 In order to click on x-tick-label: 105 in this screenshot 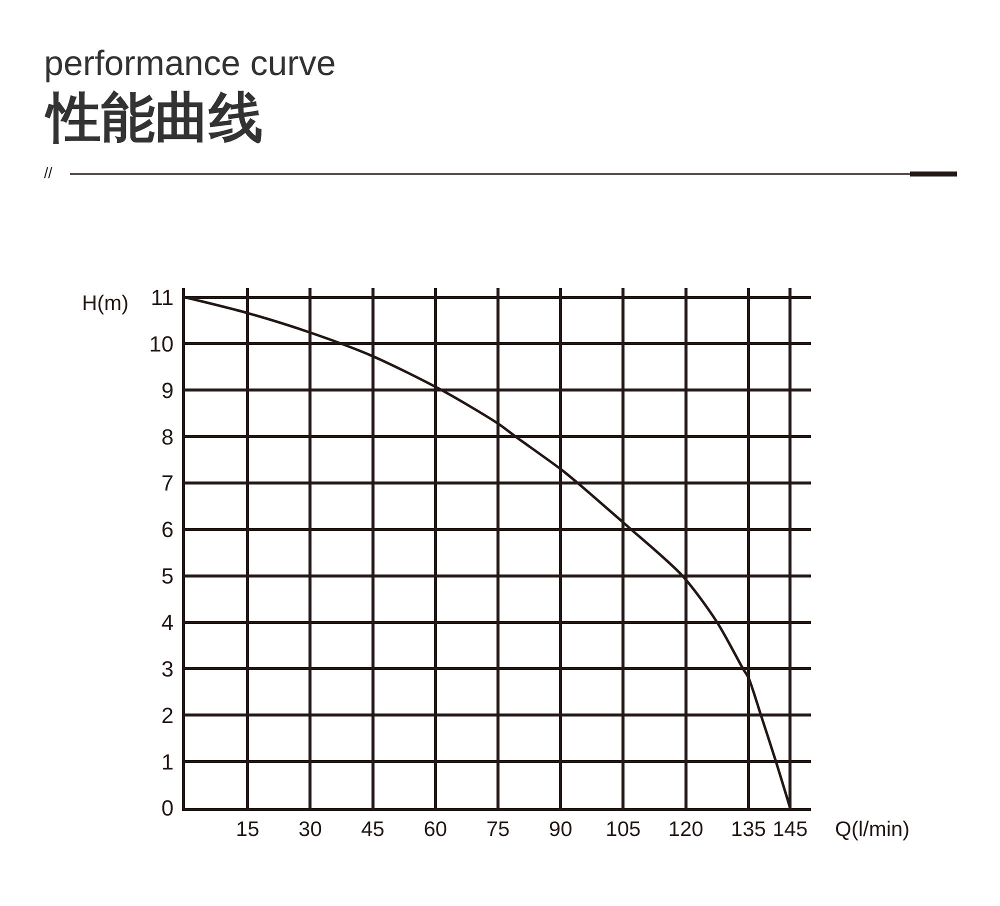, I will do `click(623, 830)`.